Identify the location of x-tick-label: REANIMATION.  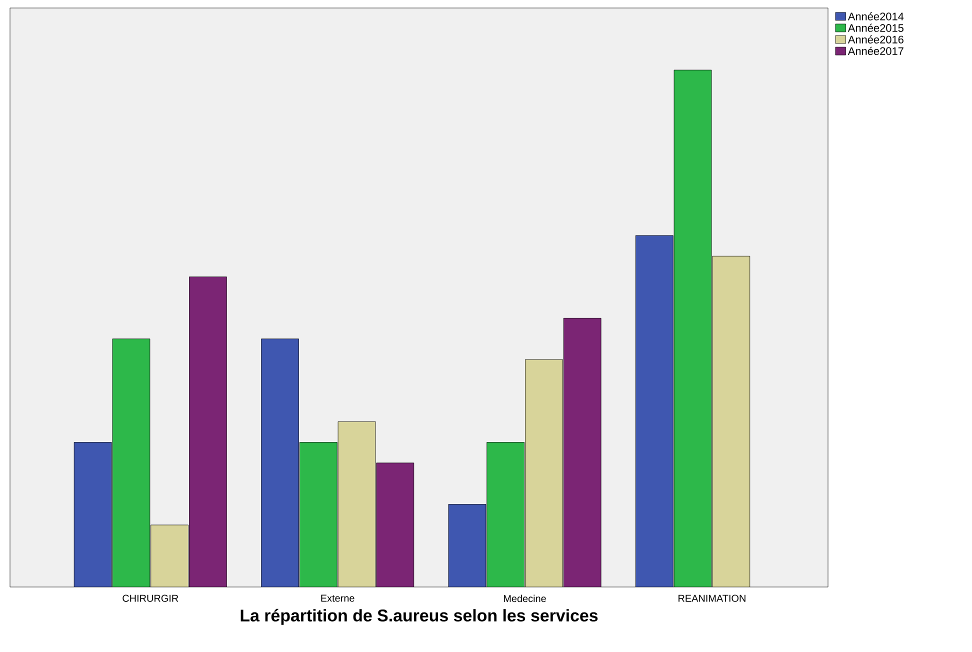
(712, 598).